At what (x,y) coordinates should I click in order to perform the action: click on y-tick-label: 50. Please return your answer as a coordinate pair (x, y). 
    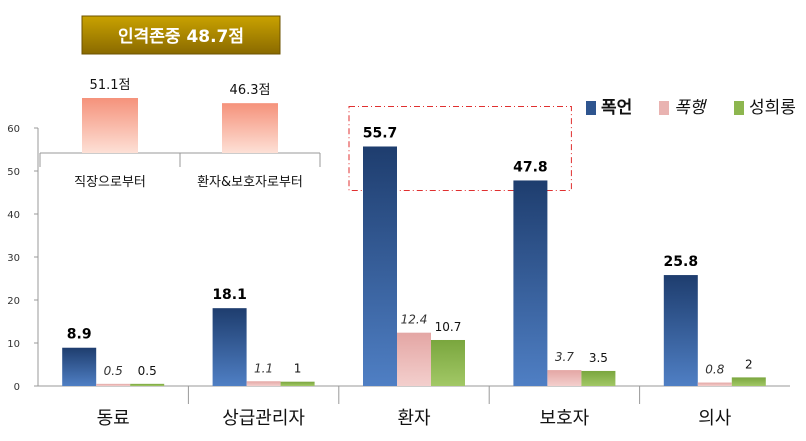
    Looking at the image, I should click on (13, 172).